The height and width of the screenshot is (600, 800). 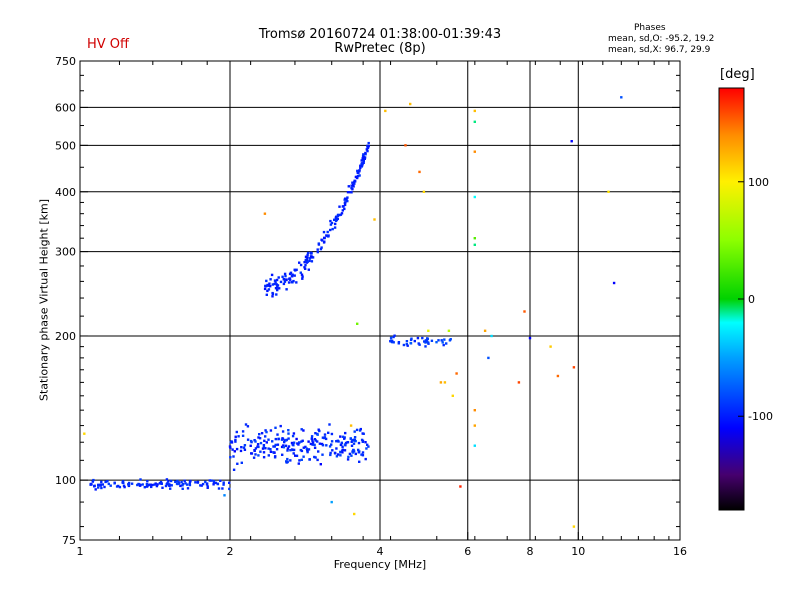 I want to click on x-tick-label: 10, so click(x=578, y=551).